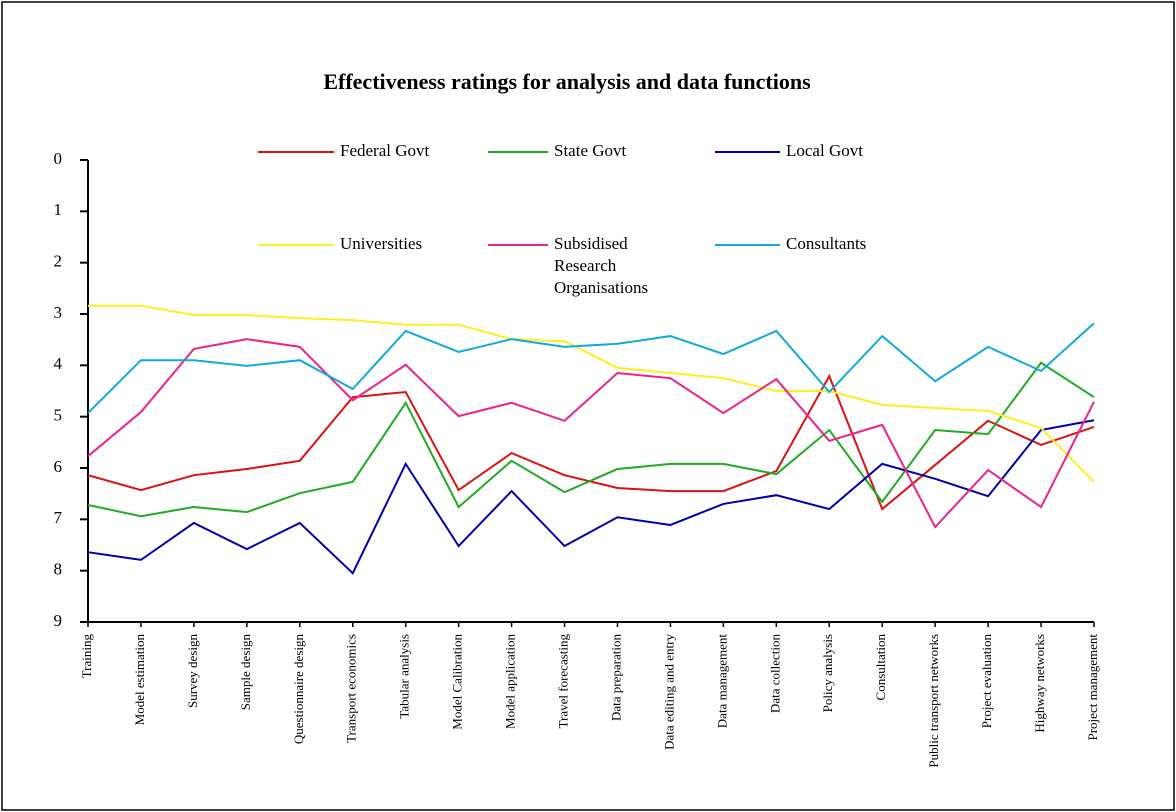  Describe the element at coordinates (563, 681) in the screenshot. I see `x-tick-label: Travel forecasting` at that location.